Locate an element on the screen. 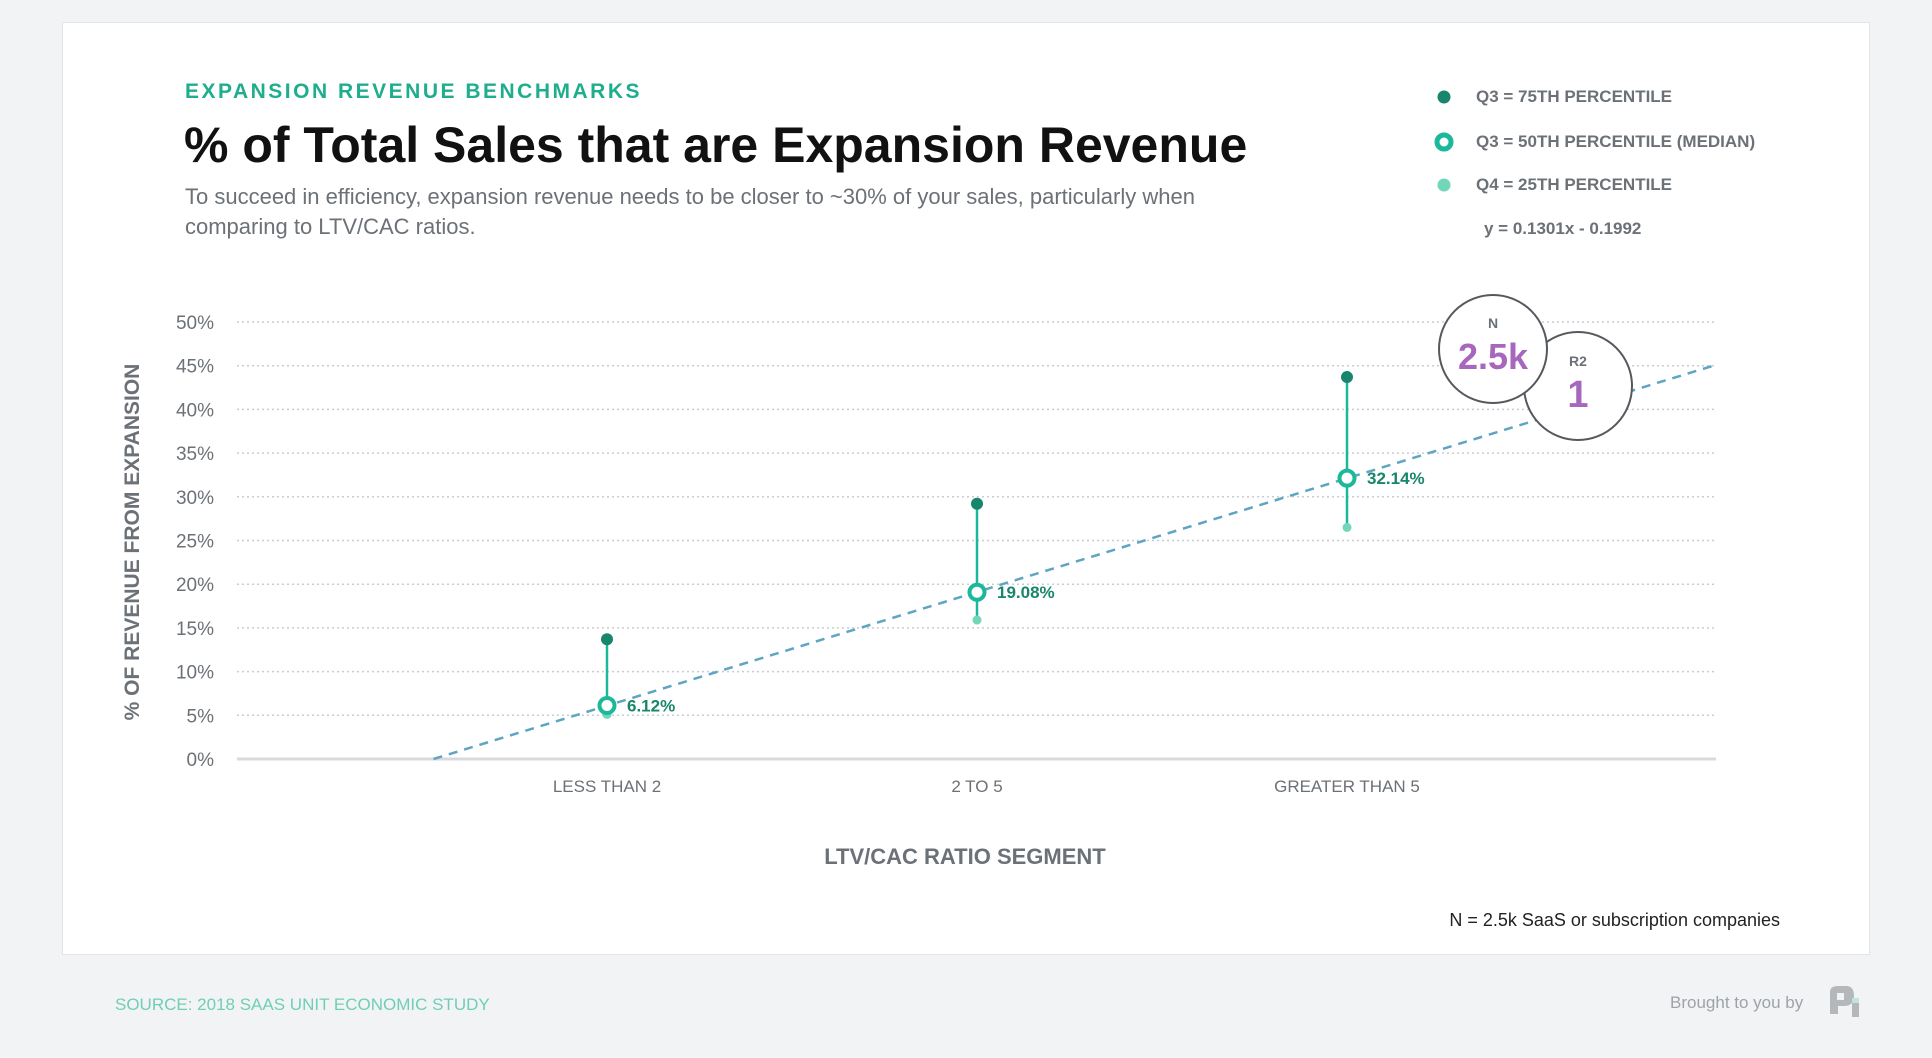  chart-kicker: EXPANSION REVENUE BENCHMARKS is located at coordinates (413, 91).